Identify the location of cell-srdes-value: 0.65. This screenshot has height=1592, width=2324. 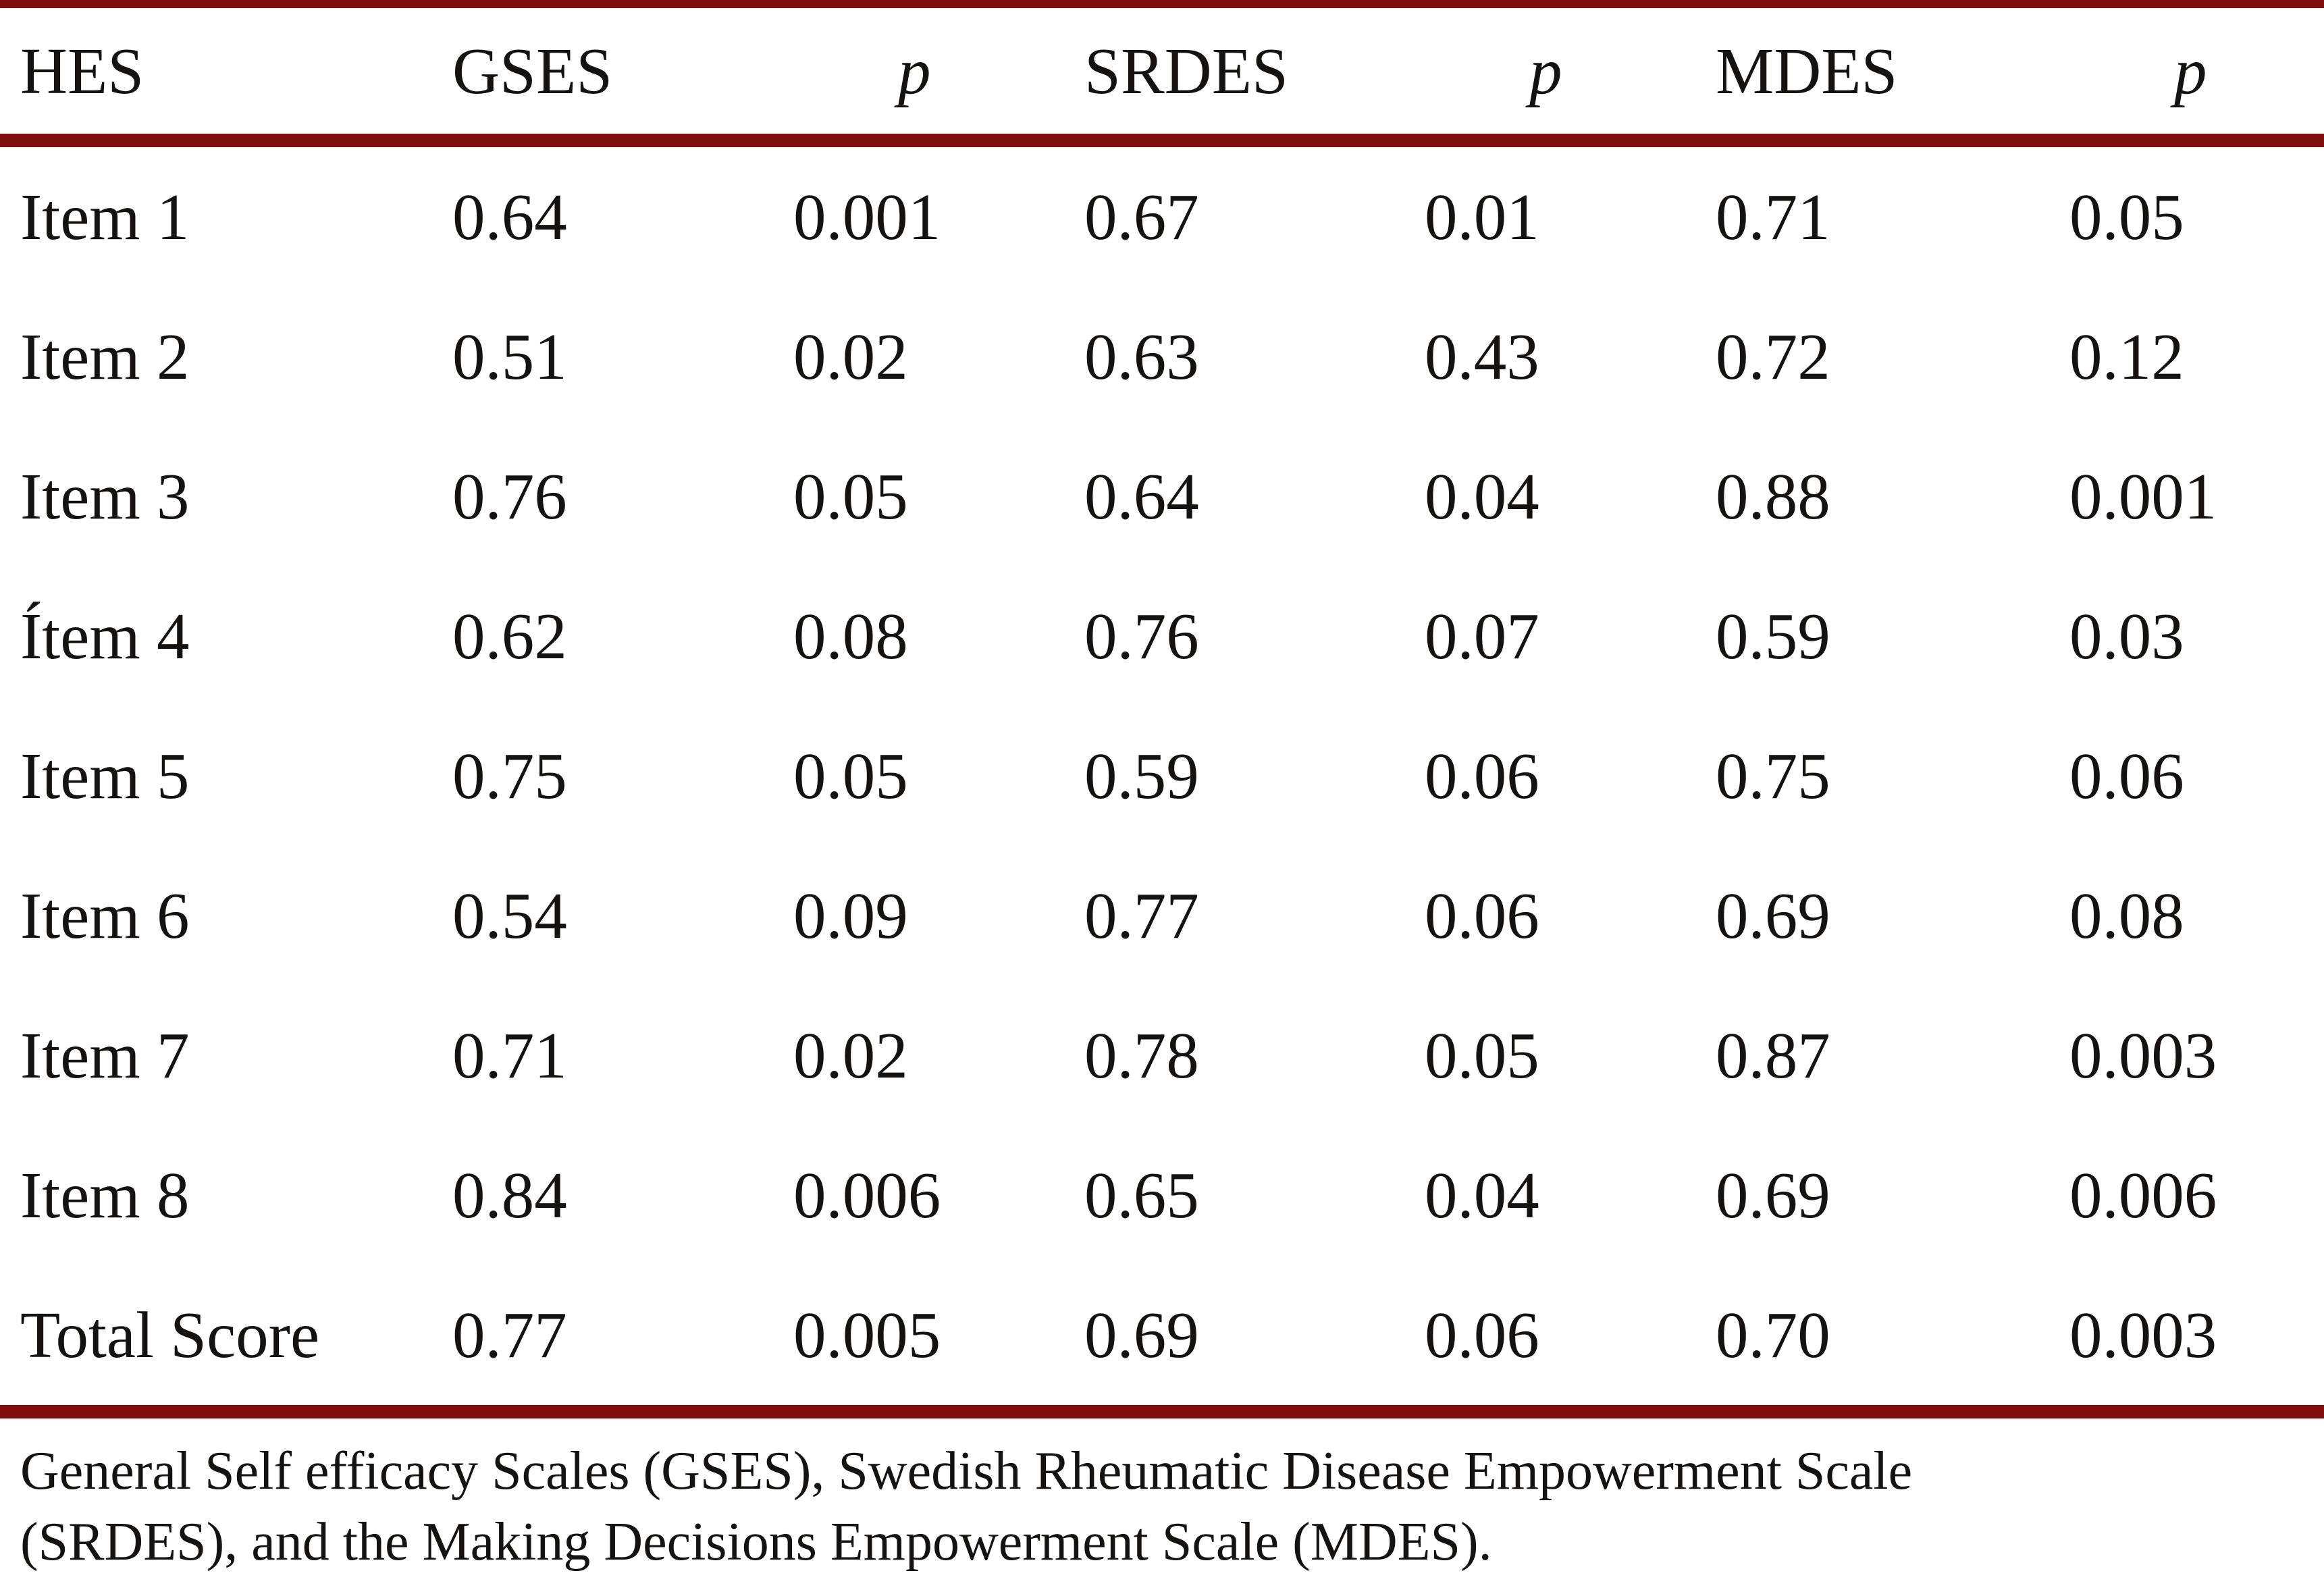
(1141, 1195).